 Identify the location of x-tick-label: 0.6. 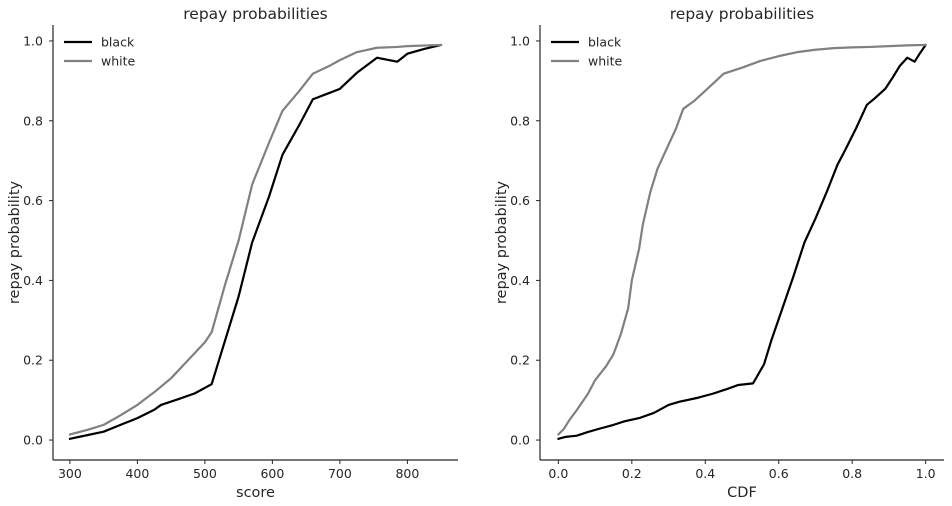
(779, 473).